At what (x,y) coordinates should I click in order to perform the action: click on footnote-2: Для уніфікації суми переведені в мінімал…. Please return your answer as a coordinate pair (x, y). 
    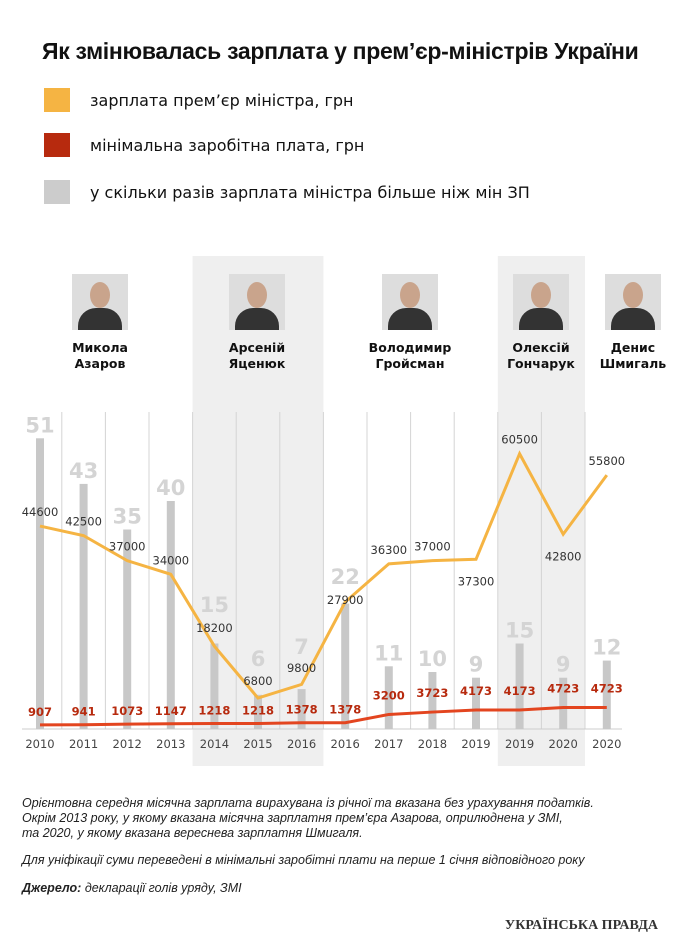
    Looking at the image, I should click on (303, 860).